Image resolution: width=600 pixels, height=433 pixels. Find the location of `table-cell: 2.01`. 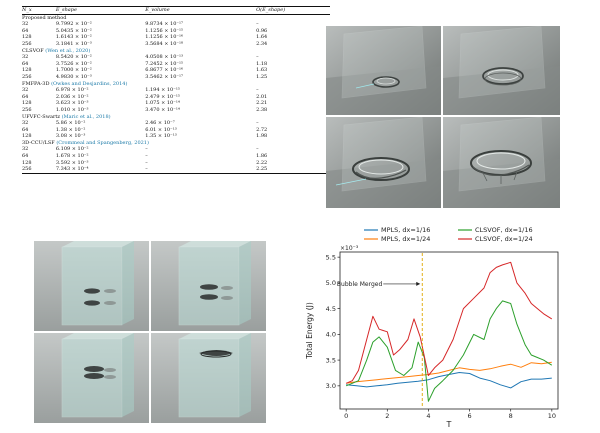

table-cell: 2.01 is located at coordinates (262, 96).